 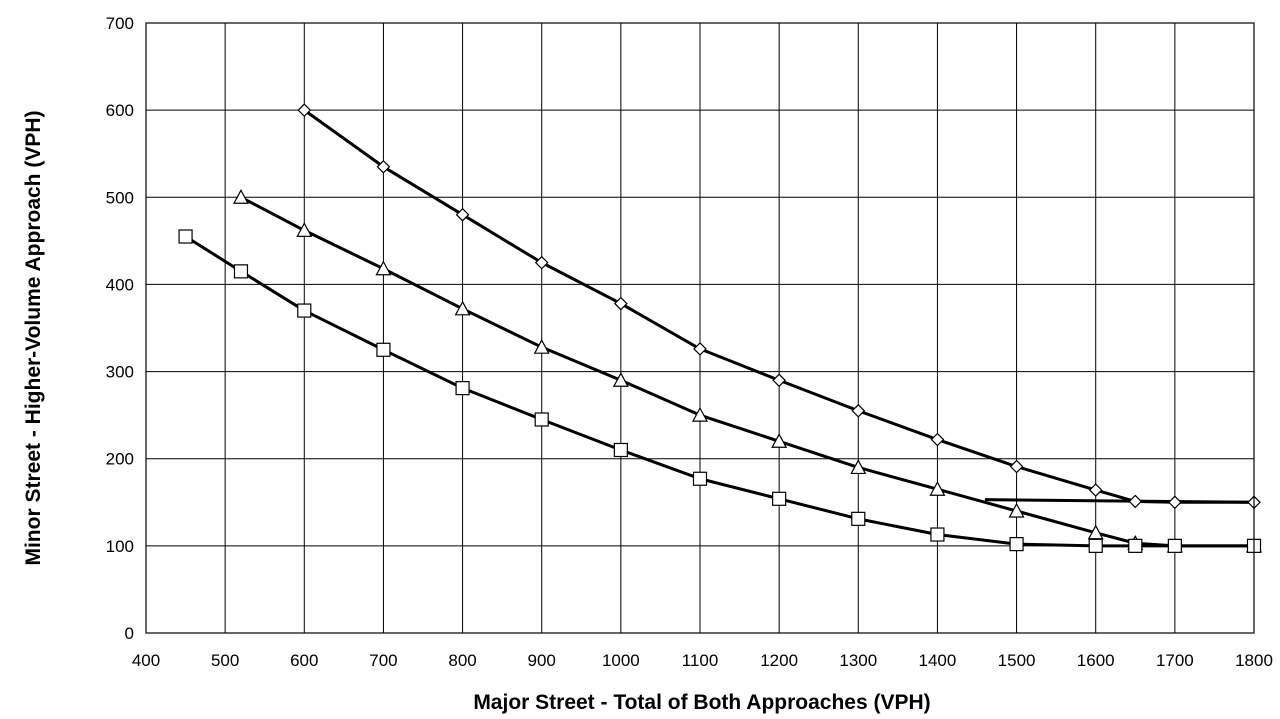 What do you see at coordinates (1254, 660) in the screenshot?
I see `x-tick-label: 1800` at bounding box center [1254, 660].